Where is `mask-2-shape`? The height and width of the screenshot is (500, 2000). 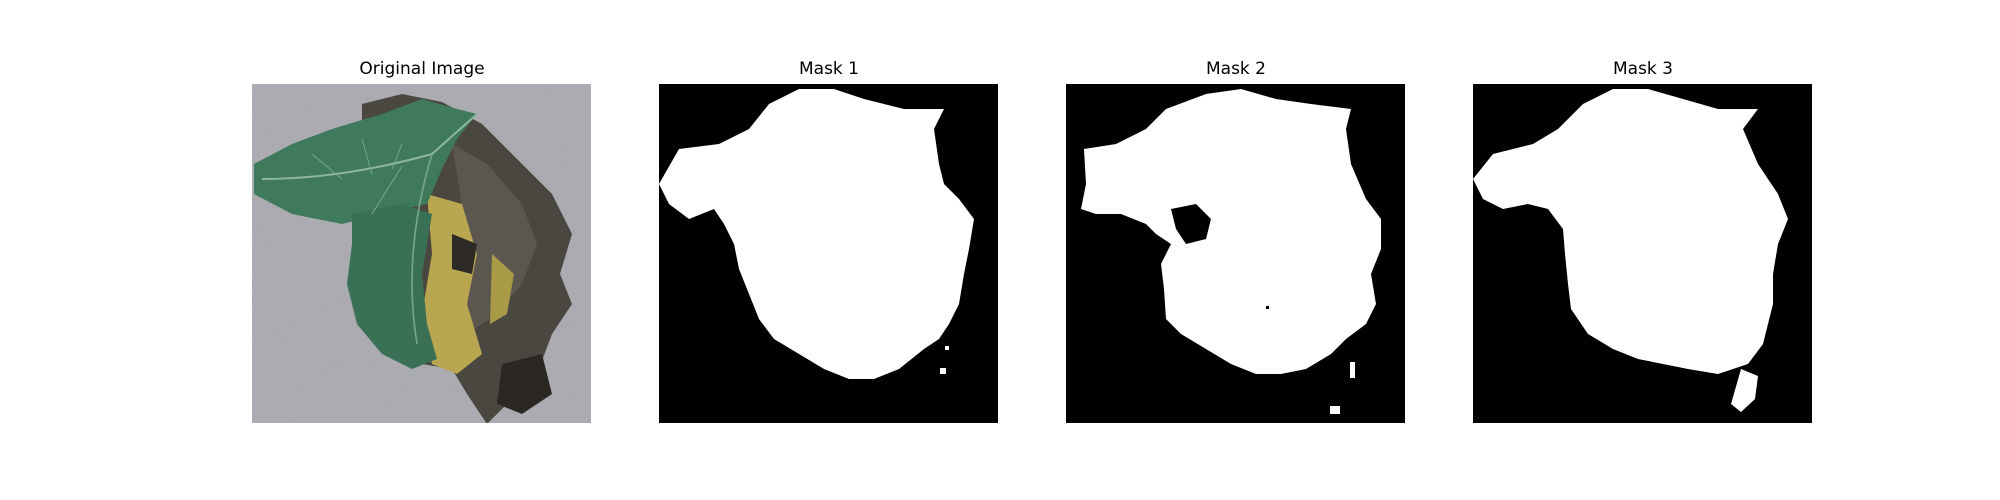 mask-2-shape is located at coordinates (1235, 253).